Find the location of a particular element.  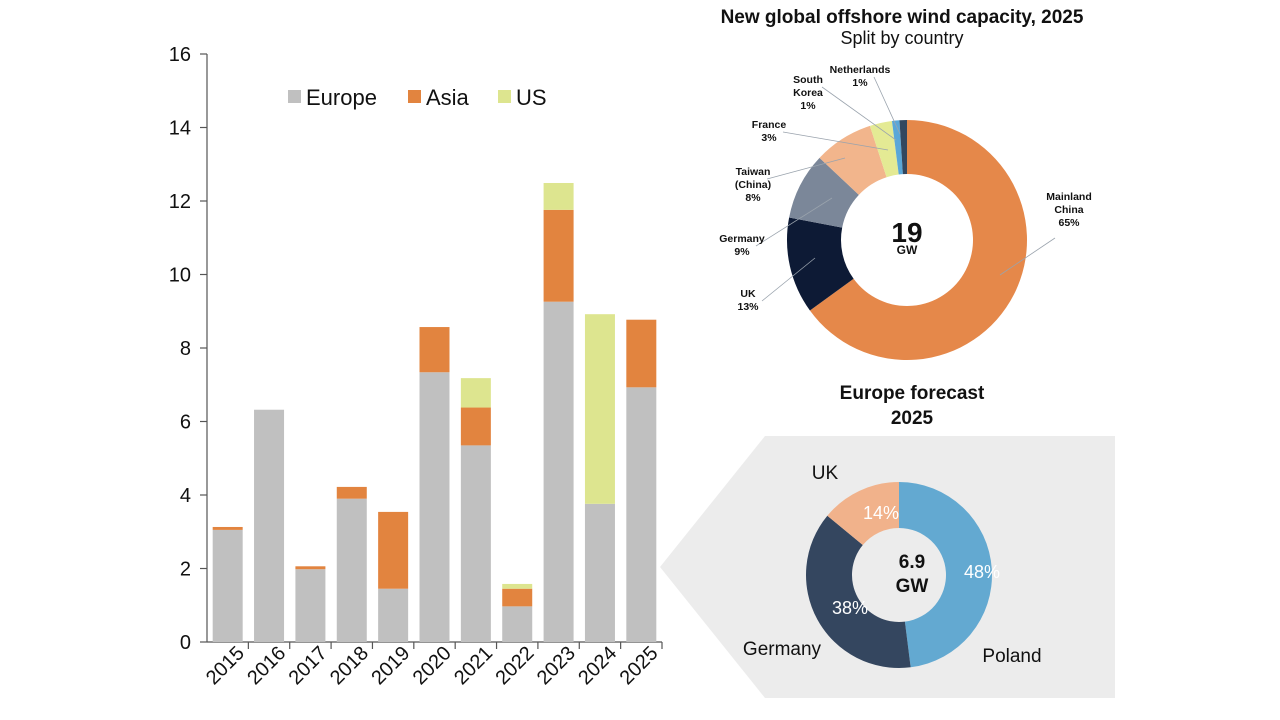

donut1-slice-mainland-china is located at coordinates (918, 240).